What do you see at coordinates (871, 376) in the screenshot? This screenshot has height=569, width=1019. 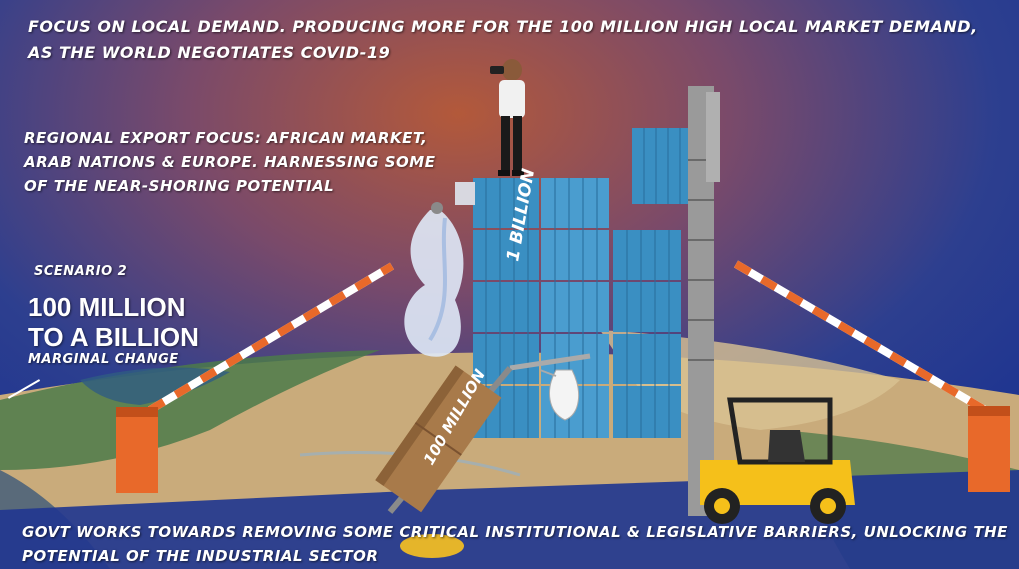 I see `right-barrier-gate-icon` at bounding box center [871, 376].